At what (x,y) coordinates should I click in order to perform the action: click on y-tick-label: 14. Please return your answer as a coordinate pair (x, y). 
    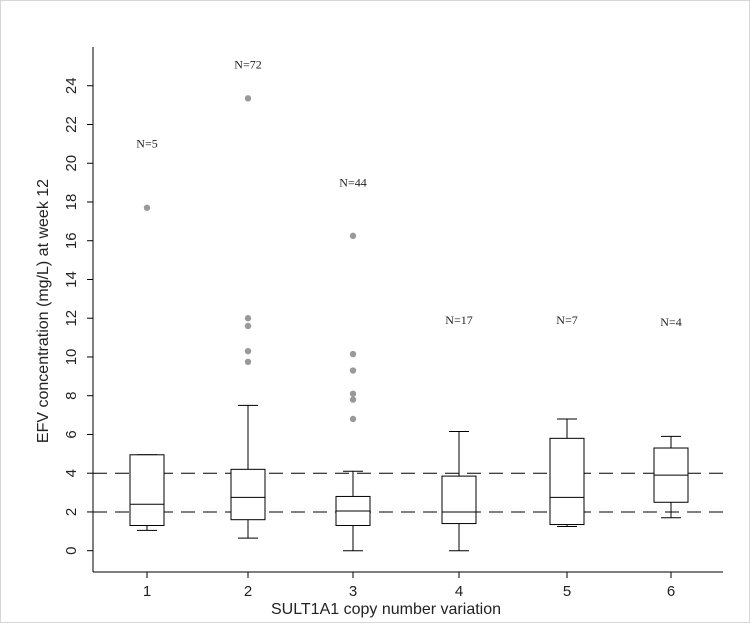
    Looking at the image, I should click on (71, 279).